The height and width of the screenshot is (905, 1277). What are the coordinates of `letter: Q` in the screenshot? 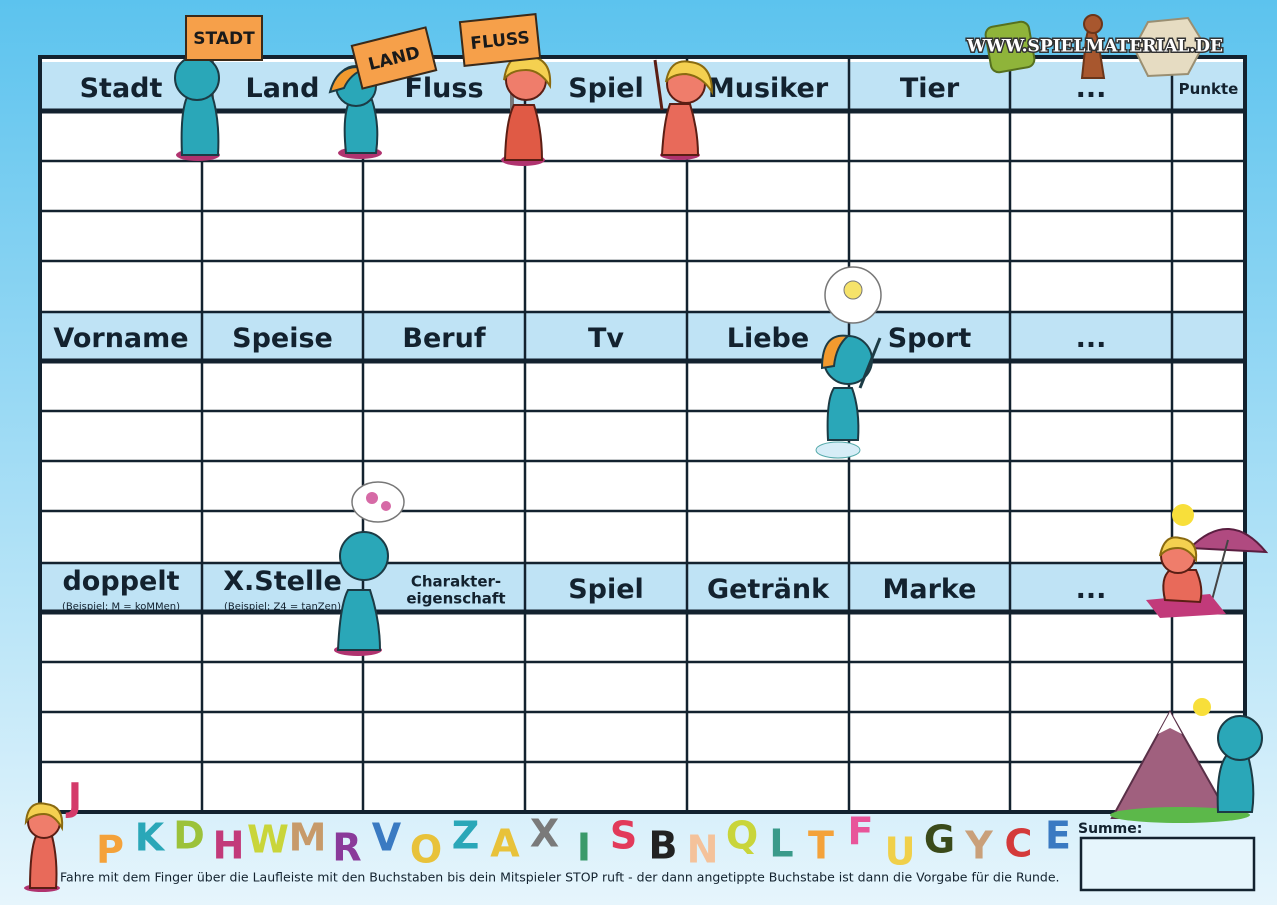 It's located at (742, 836).